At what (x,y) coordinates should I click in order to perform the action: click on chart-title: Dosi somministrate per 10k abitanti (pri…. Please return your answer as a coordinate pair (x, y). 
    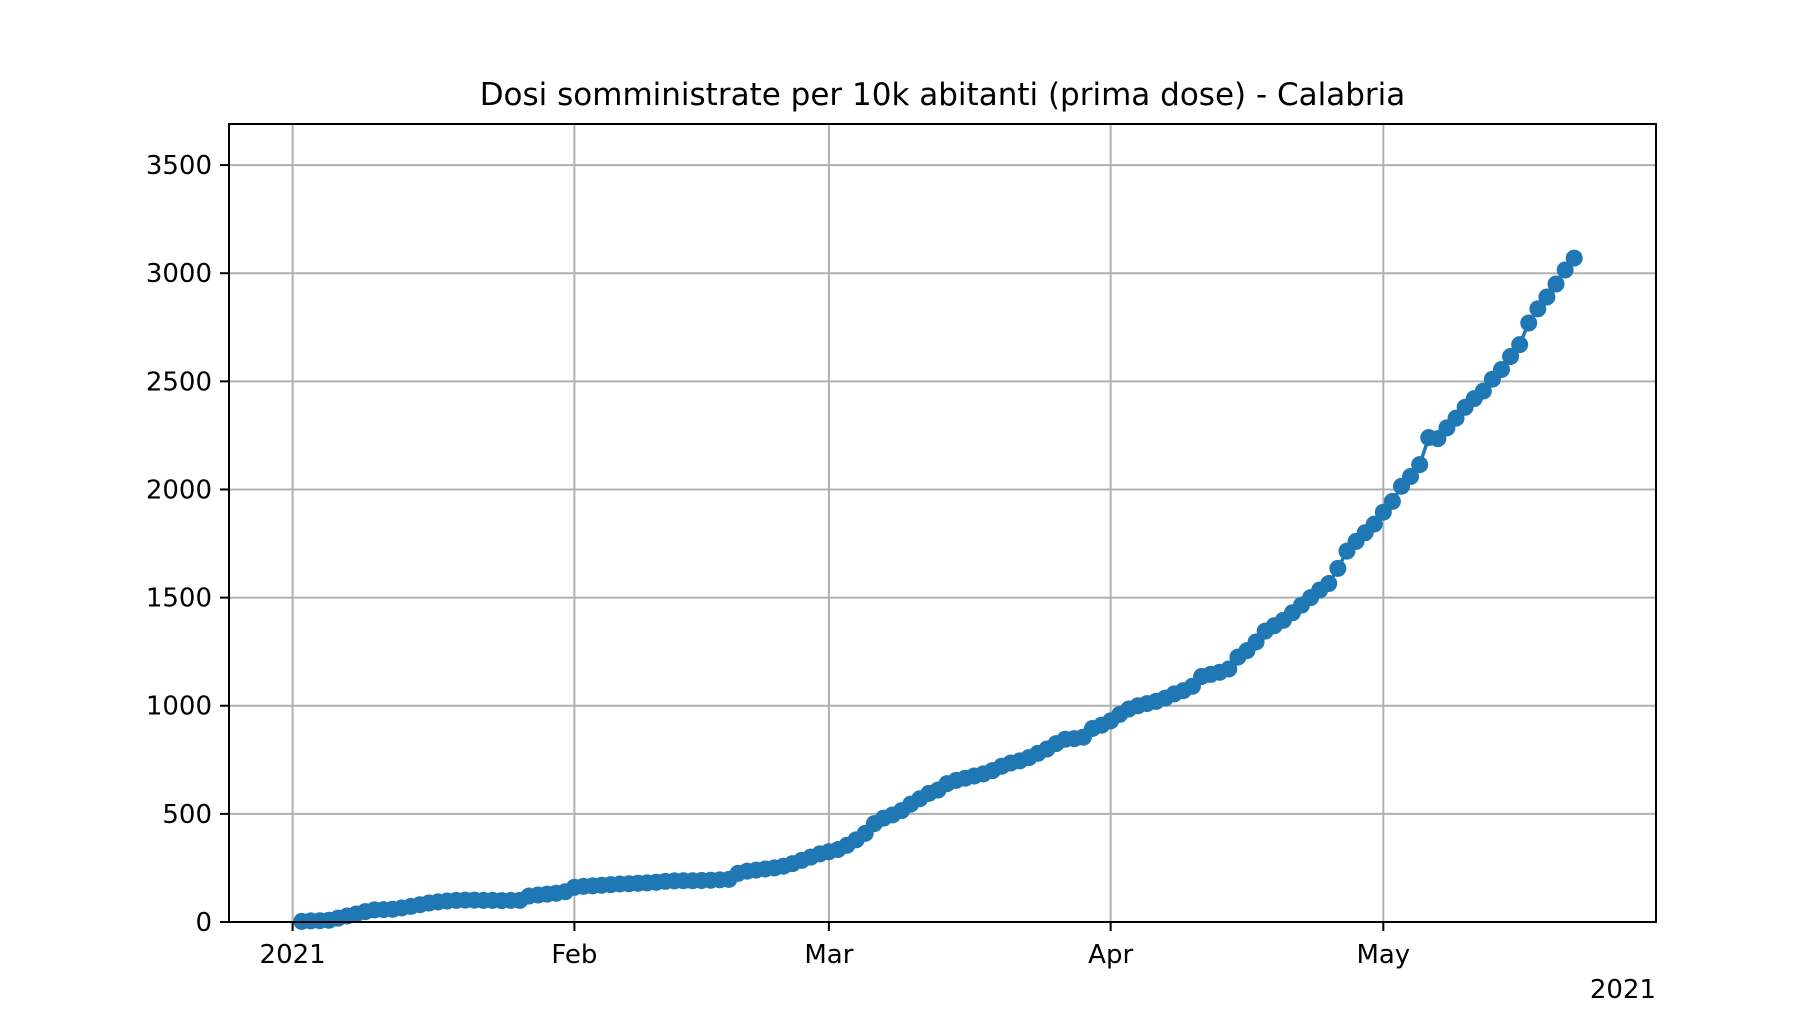
    Looking at the image, I should click on (943, 95).